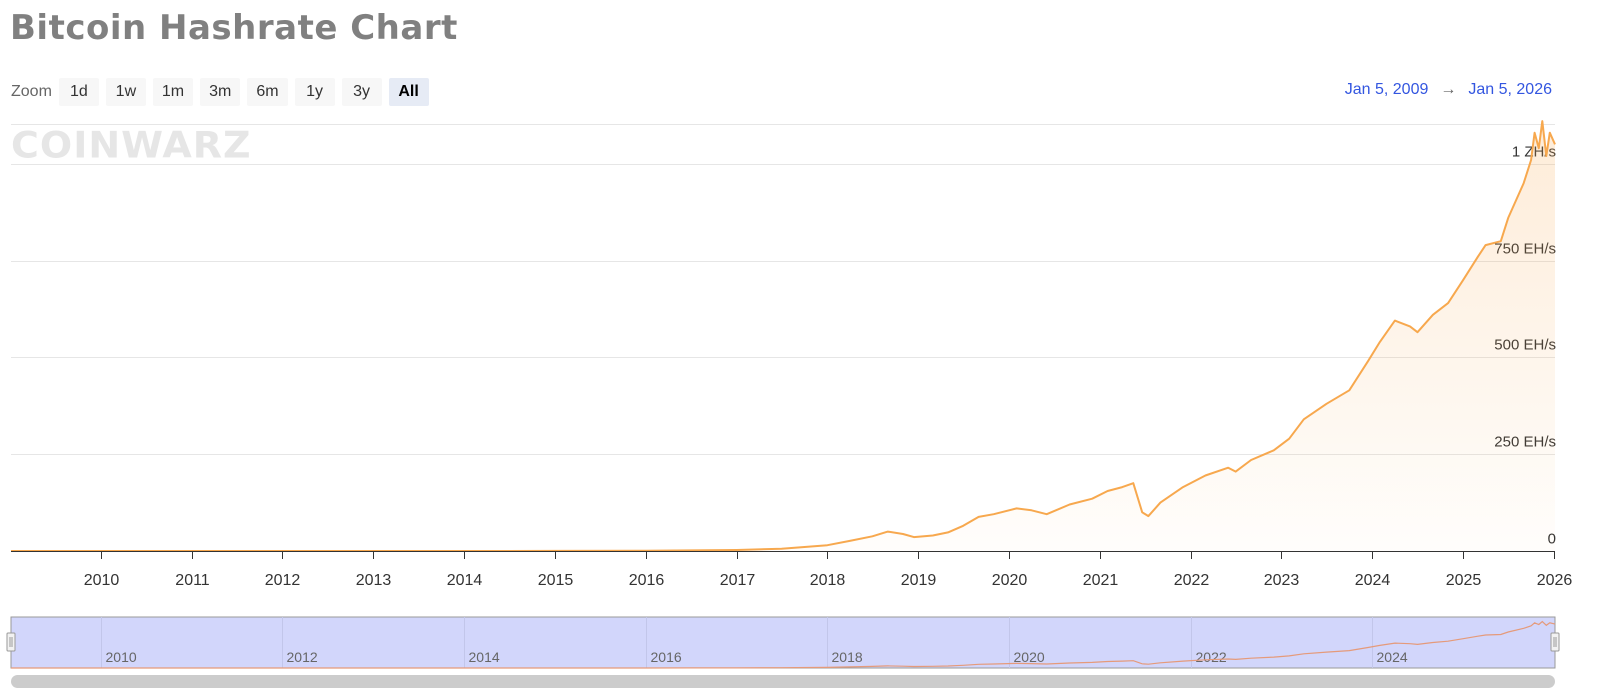  Describe the element at coordinates (361, 92) in the screenshot. I see `zoom-3y-button: 3y` at that location.